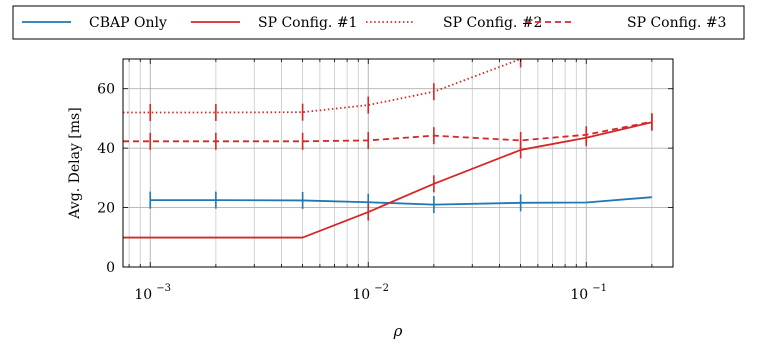 This screenshot has width=758, height=345. Describe the element at coordinates (676, 23) in the screenshot. I see `legend-label-sp-config-3: SP Config. #3` at that location.